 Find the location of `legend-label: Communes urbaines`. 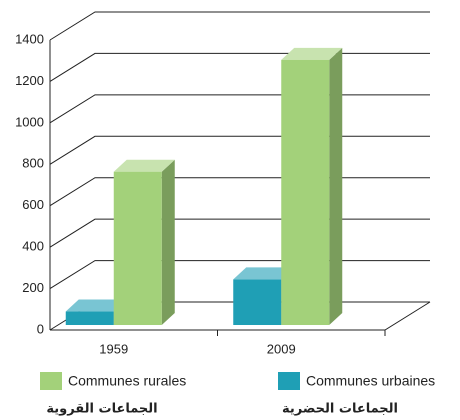

legend-label: Communes urbaines is located at coordinates (370, 381).